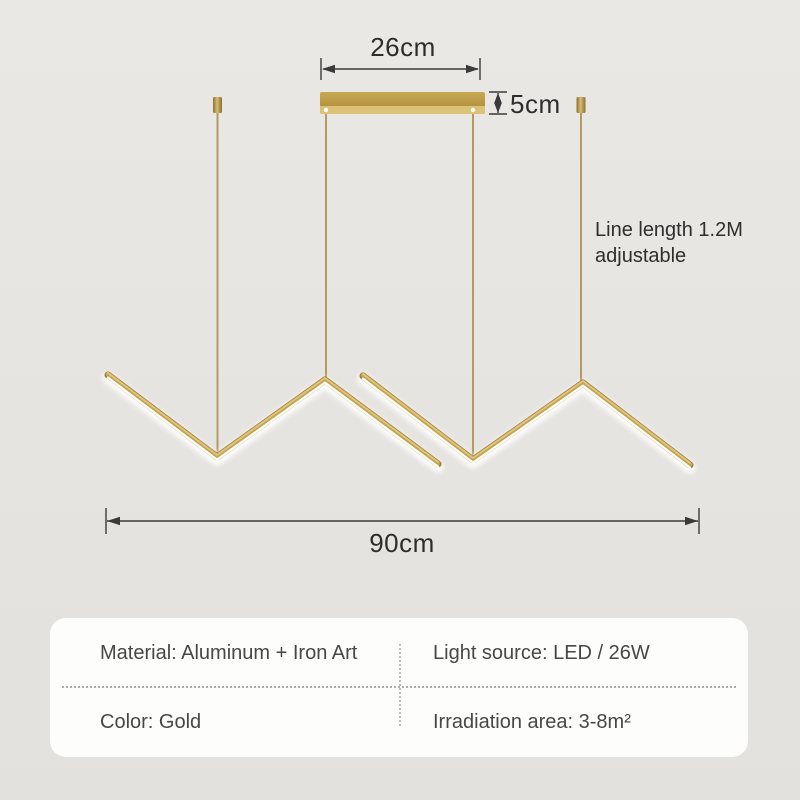 The height and width of the screenshot is (800, 800). What do you see at coordinates (498, 98) in the screenshot?
I see `arrow-up-icon` at bounding box center [498, 98].